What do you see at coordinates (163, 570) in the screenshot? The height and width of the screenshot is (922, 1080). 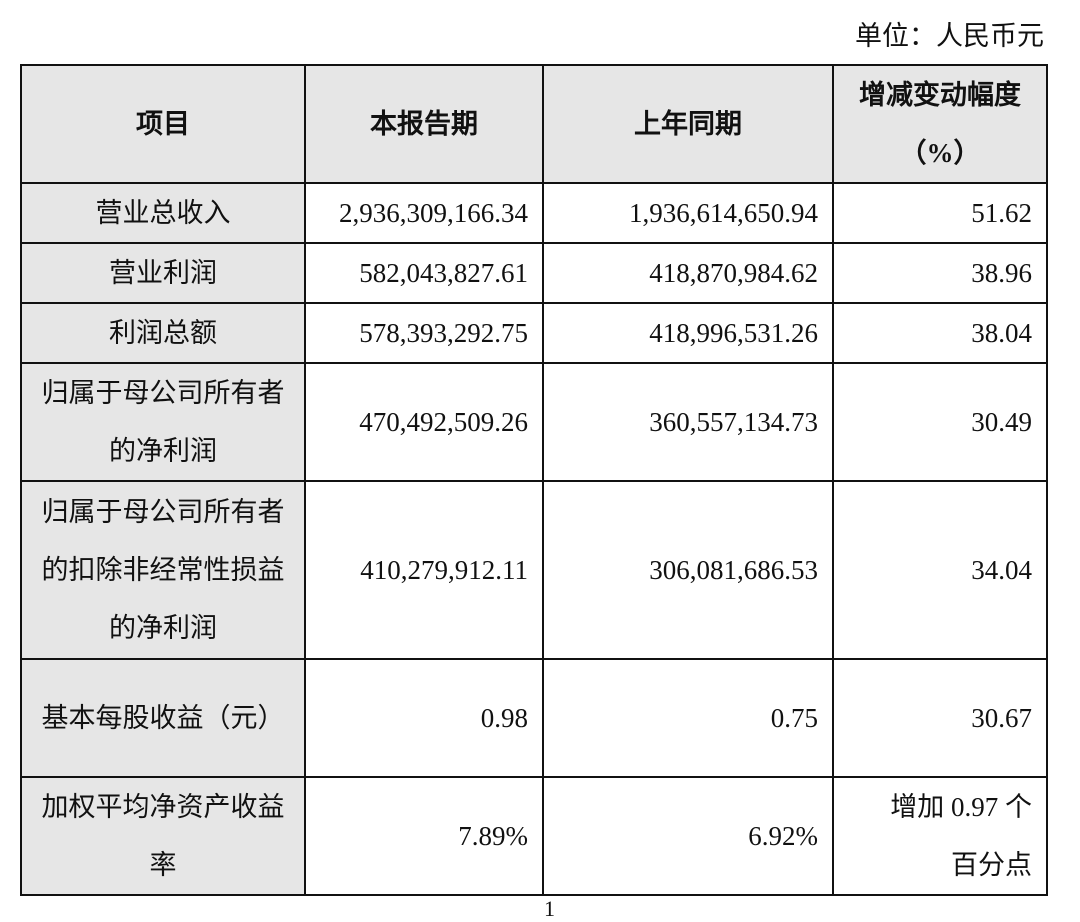 I see `row-item: 归属于母公司所有者的扣除非经常性损益的净利润` at bounding box center [163, 570].